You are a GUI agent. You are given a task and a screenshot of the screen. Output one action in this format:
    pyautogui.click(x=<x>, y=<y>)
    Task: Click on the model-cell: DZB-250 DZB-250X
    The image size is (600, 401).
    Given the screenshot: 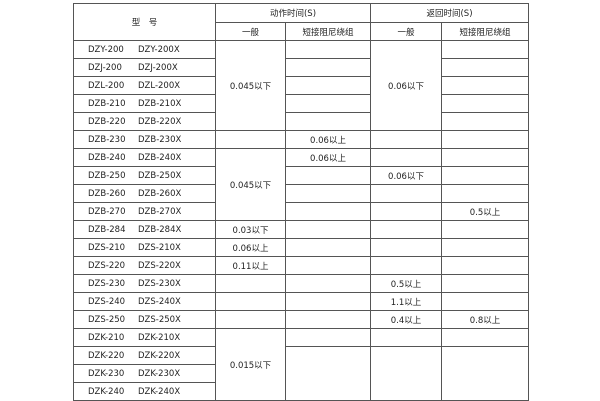 What is the action you would take?
    pyautogui.click(x=144, y=175)
    